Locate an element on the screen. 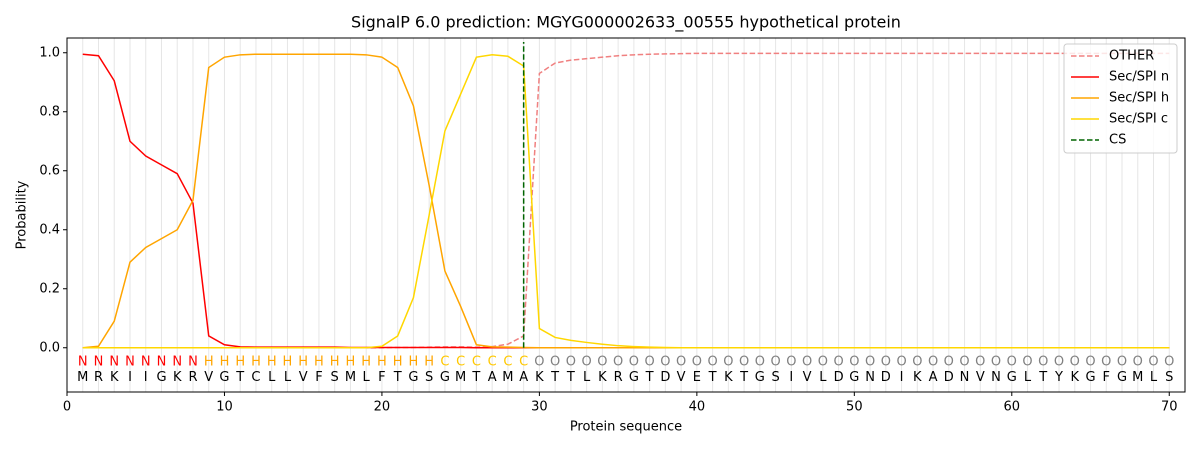  legend-box is located at coordinates (1120, 98).